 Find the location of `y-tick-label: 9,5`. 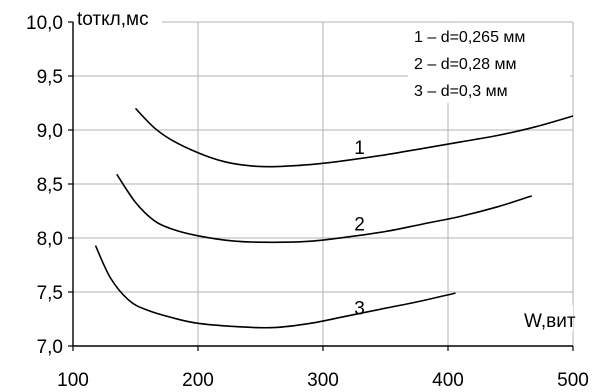

y-tick-label: 9,5 is located at coordinates (50, 77).